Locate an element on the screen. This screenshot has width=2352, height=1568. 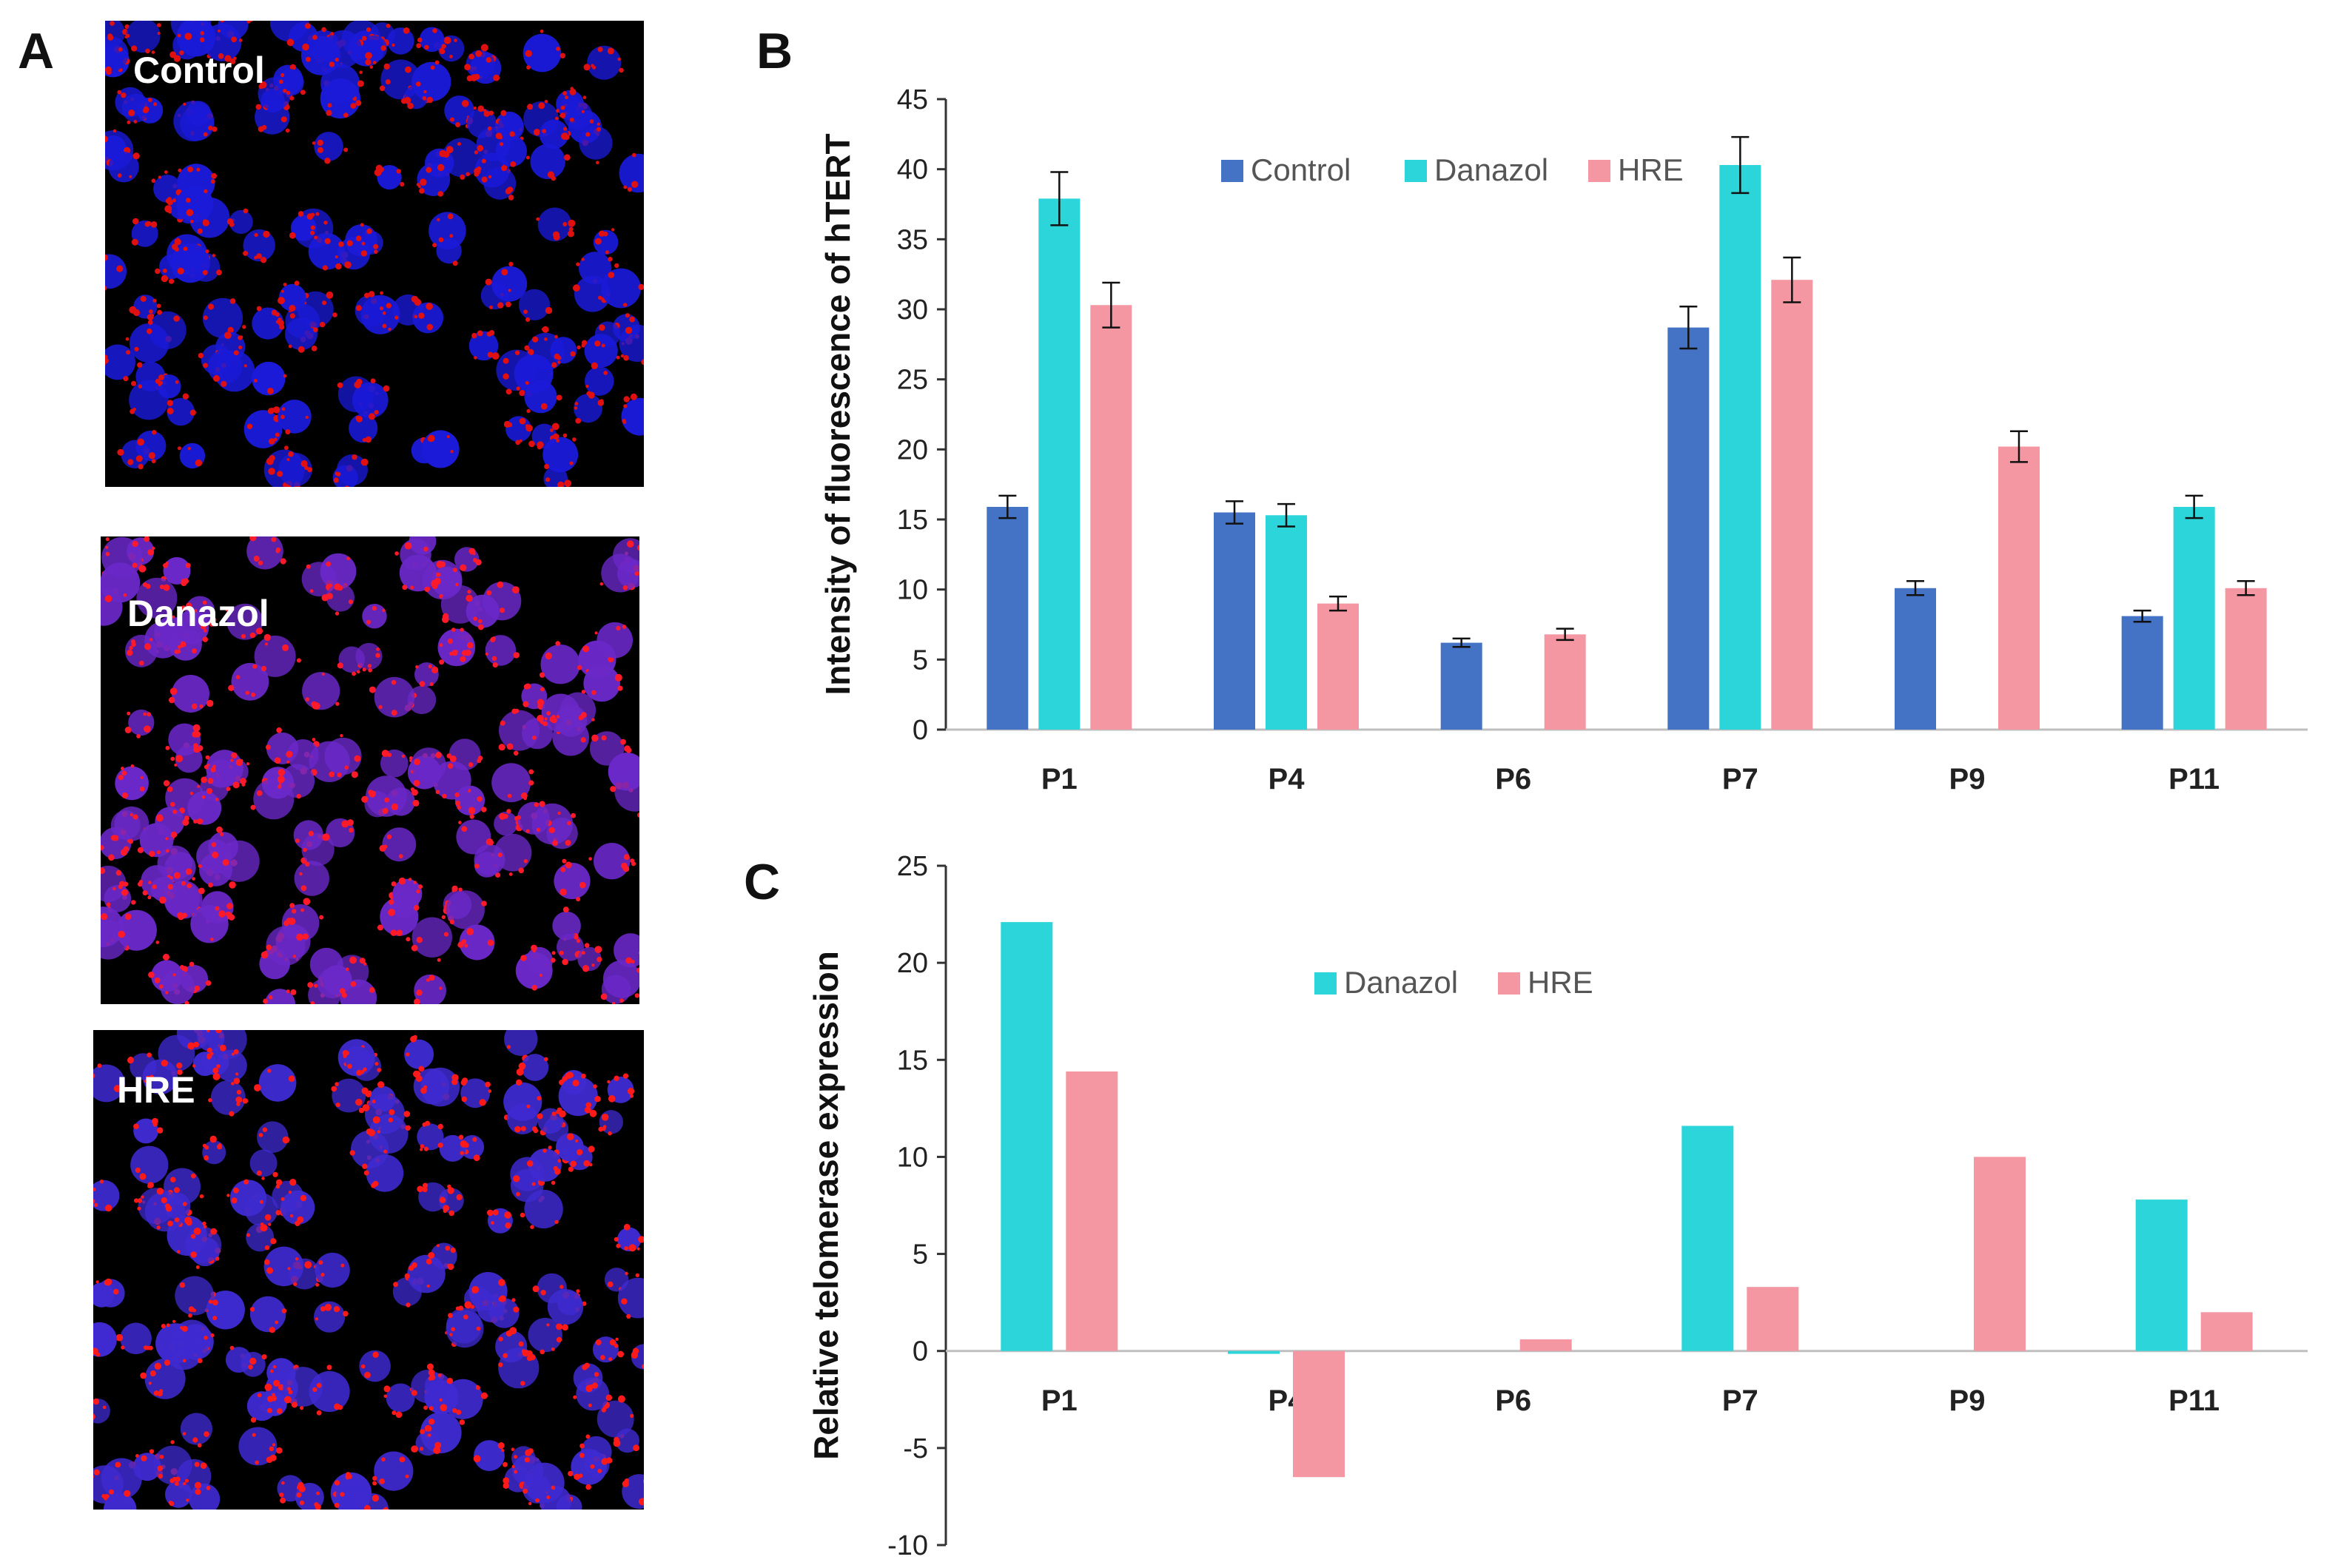
error-bar-hre-p1 is located at coordinates (1111, 305).